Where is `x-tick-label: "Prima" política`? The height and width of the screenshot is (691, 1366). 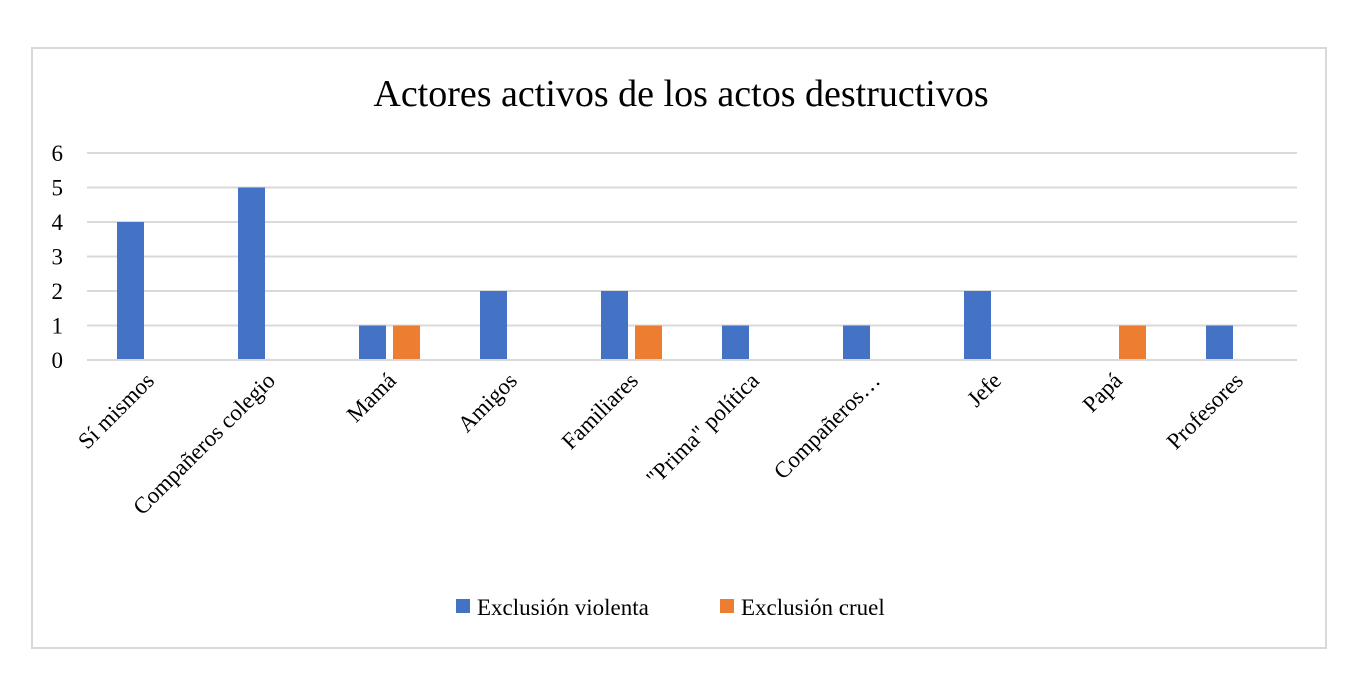 x-tick-label: "Prima" política is located at coordinates (702, 429).